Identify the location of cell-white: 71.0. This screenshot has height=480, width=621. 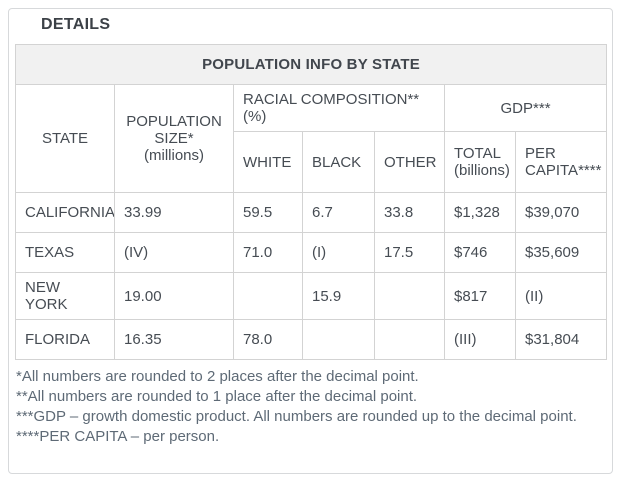
(268, 252).